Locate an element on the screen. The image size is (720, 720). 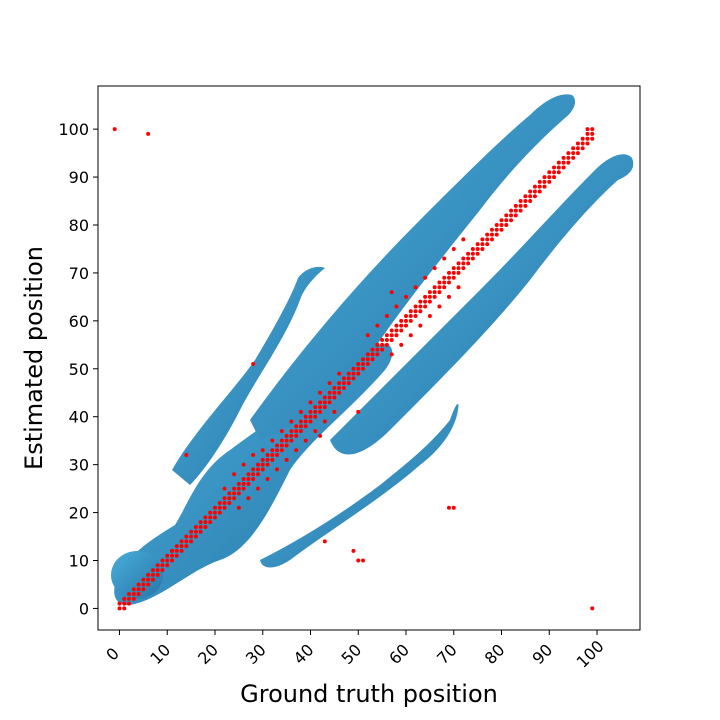
y-tick-label: 50 is located at coordinates (79, 369).